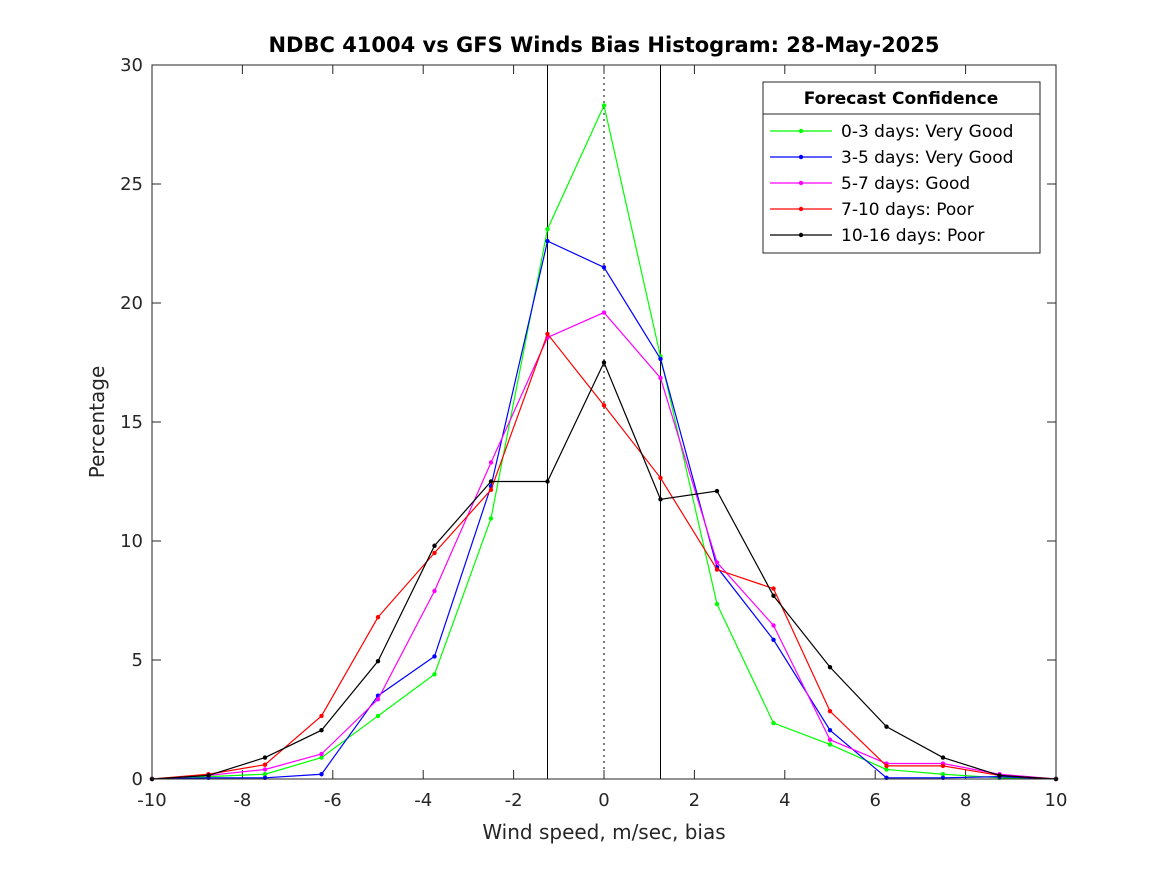 This screenshot has height=875, width=1167. What do you see at coordinates (927, 158) in the screenshot?
I see `legend-label: 3-5 days: Very Good` at bounding box center [927, 158].